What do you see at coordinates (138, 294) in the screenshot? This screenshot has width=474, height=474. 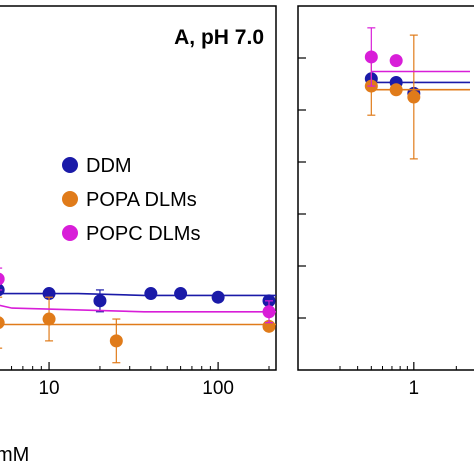 I see `panel-a-fit-line-ddm` at bounding box center [138, 294].